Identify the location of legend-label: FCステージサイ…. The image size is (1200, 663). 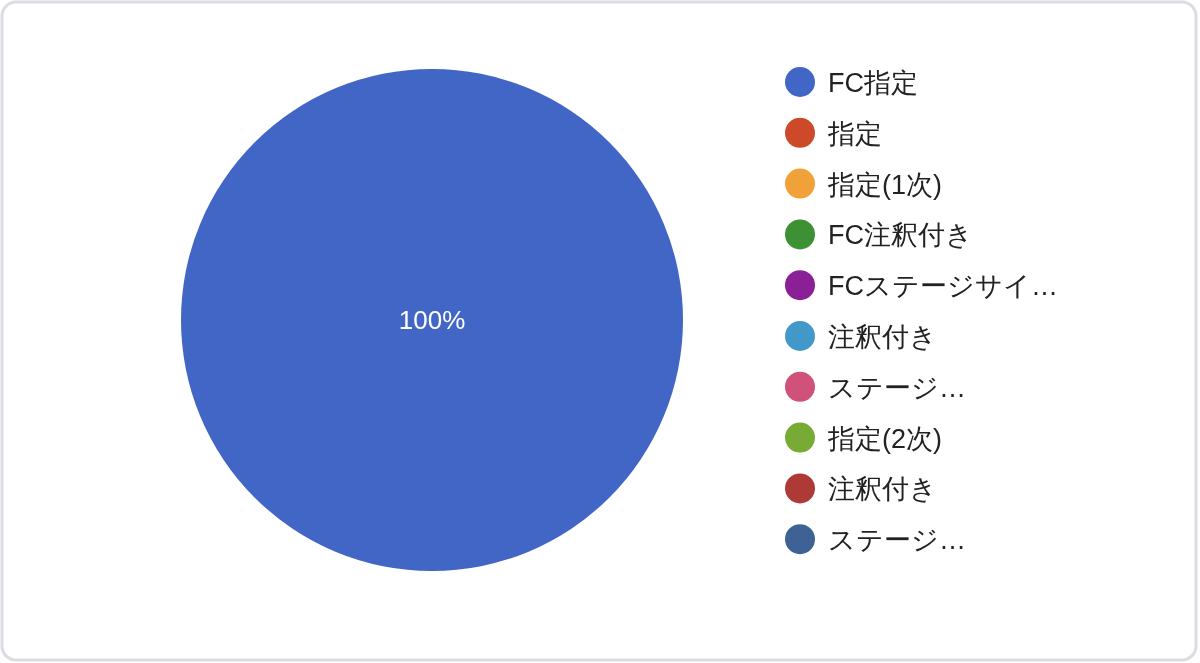
(943, 286).